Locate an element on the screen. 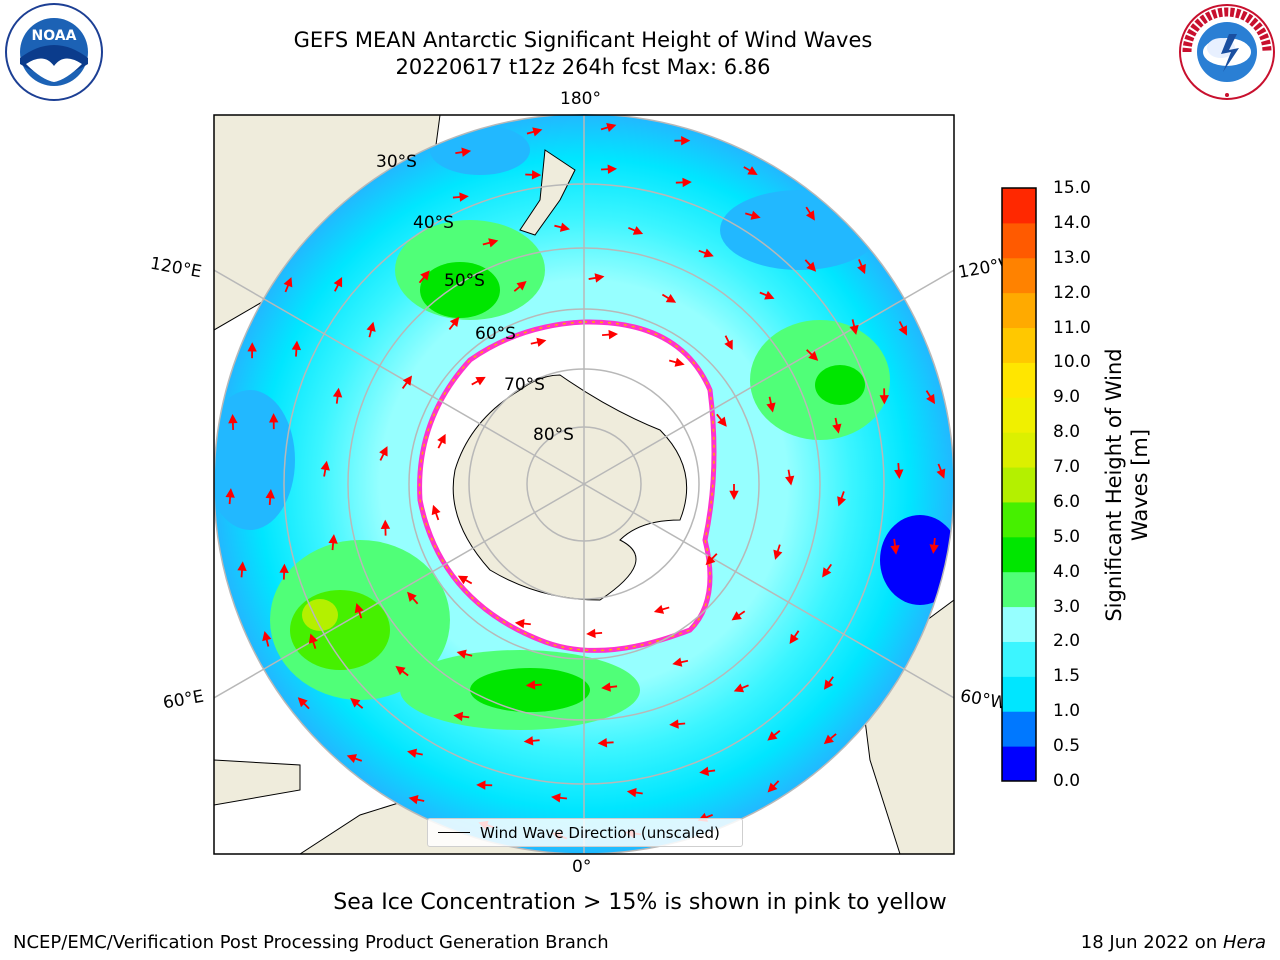 The image size is (1280, 960). noaa-logo: NOAA is located at coordinates (54, 52).